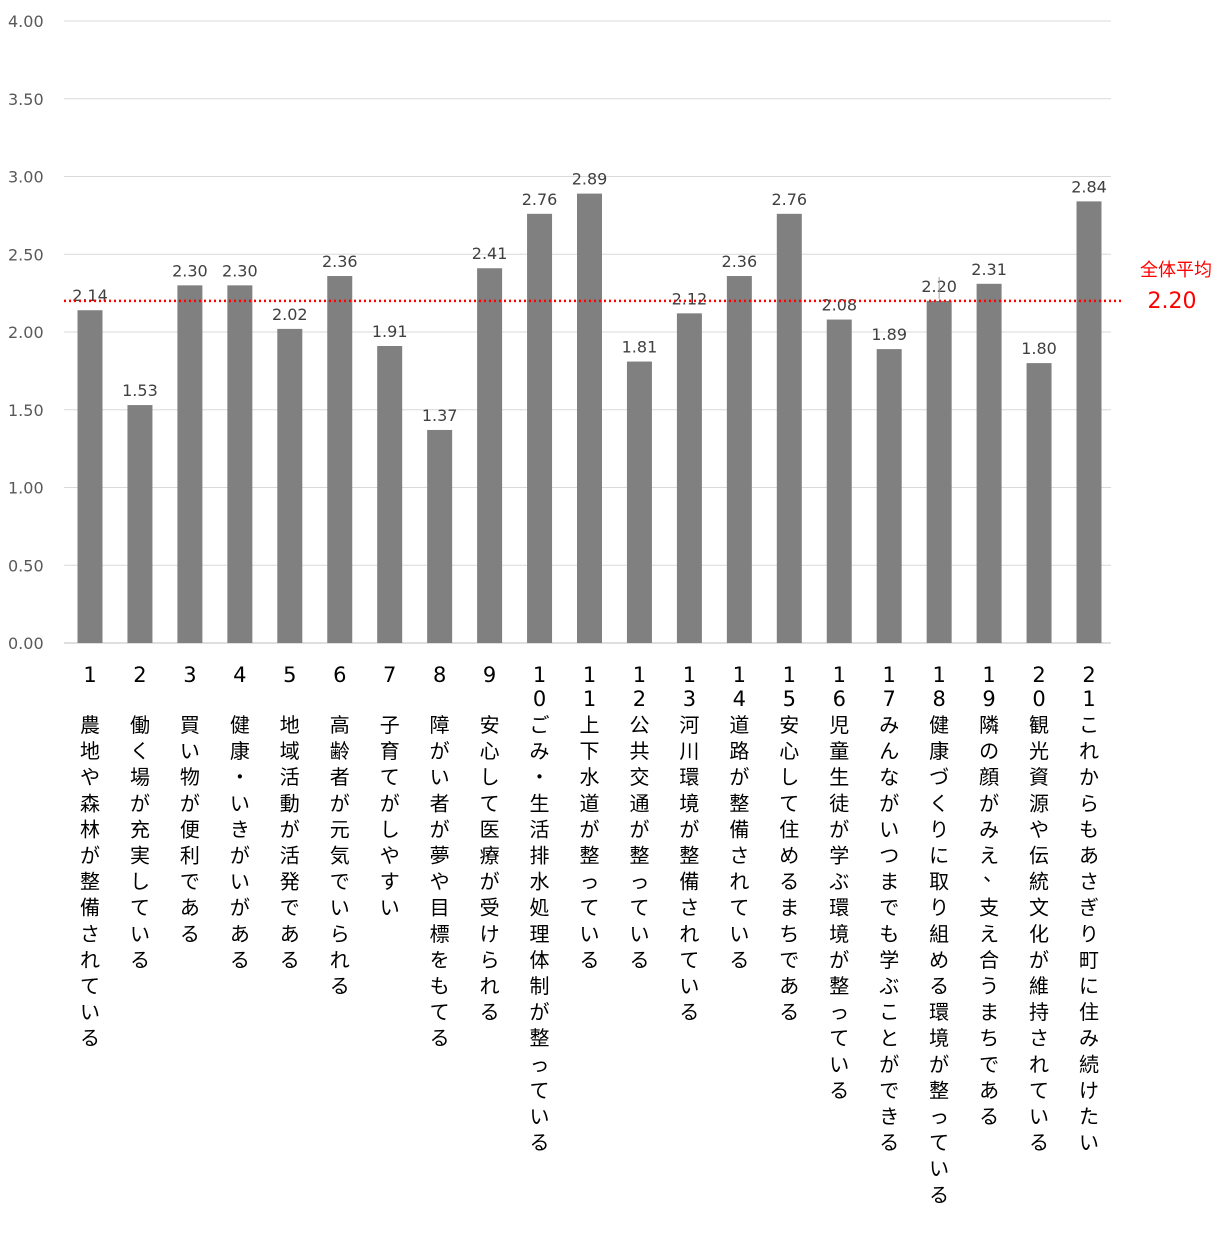 The width and height of the screenshot is (1226, 1246). What do you see at coordinates (390, 331) in the screenshot?
I see `data-label: 1.91` at bounding box center [390, 331].